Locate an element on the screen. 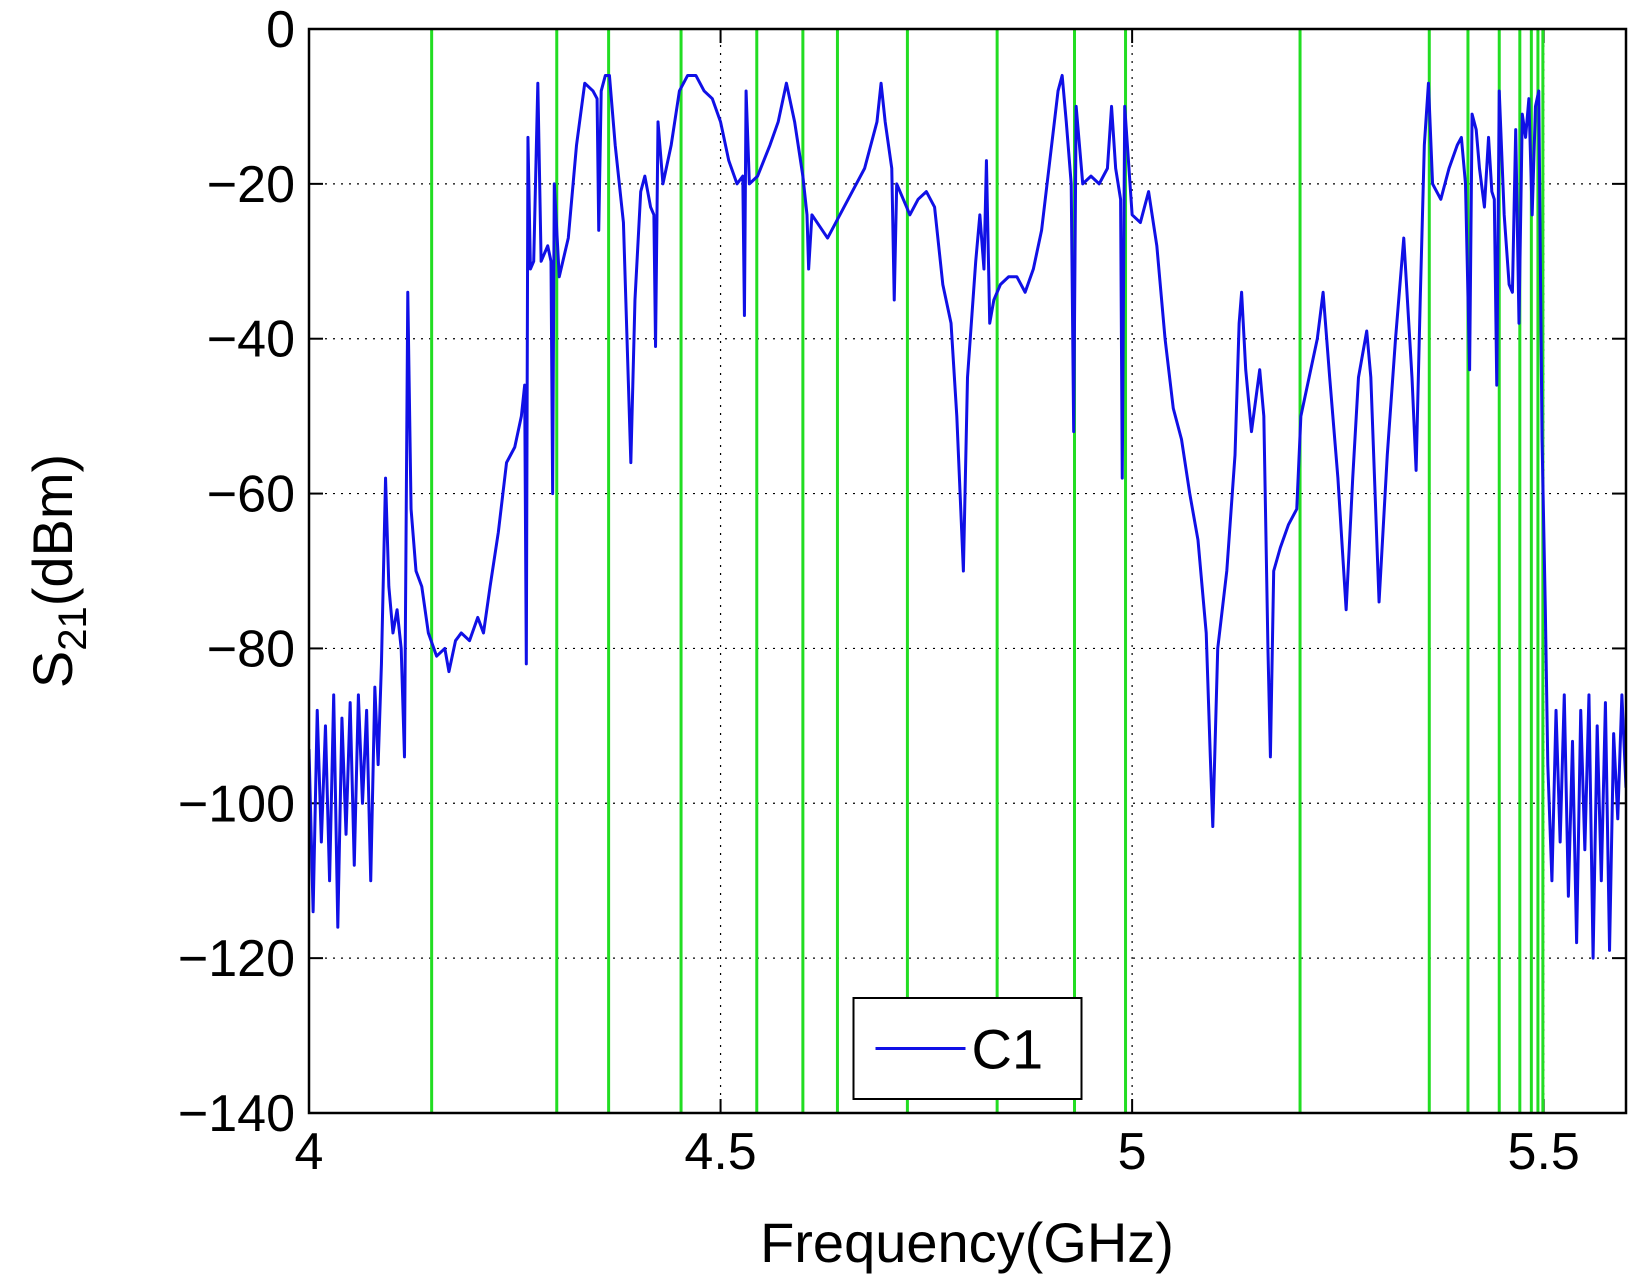 The width and height of the screenshot is (1633, 1279). y-axis-label: S21(dBm) is located at coordinates (58, 571).